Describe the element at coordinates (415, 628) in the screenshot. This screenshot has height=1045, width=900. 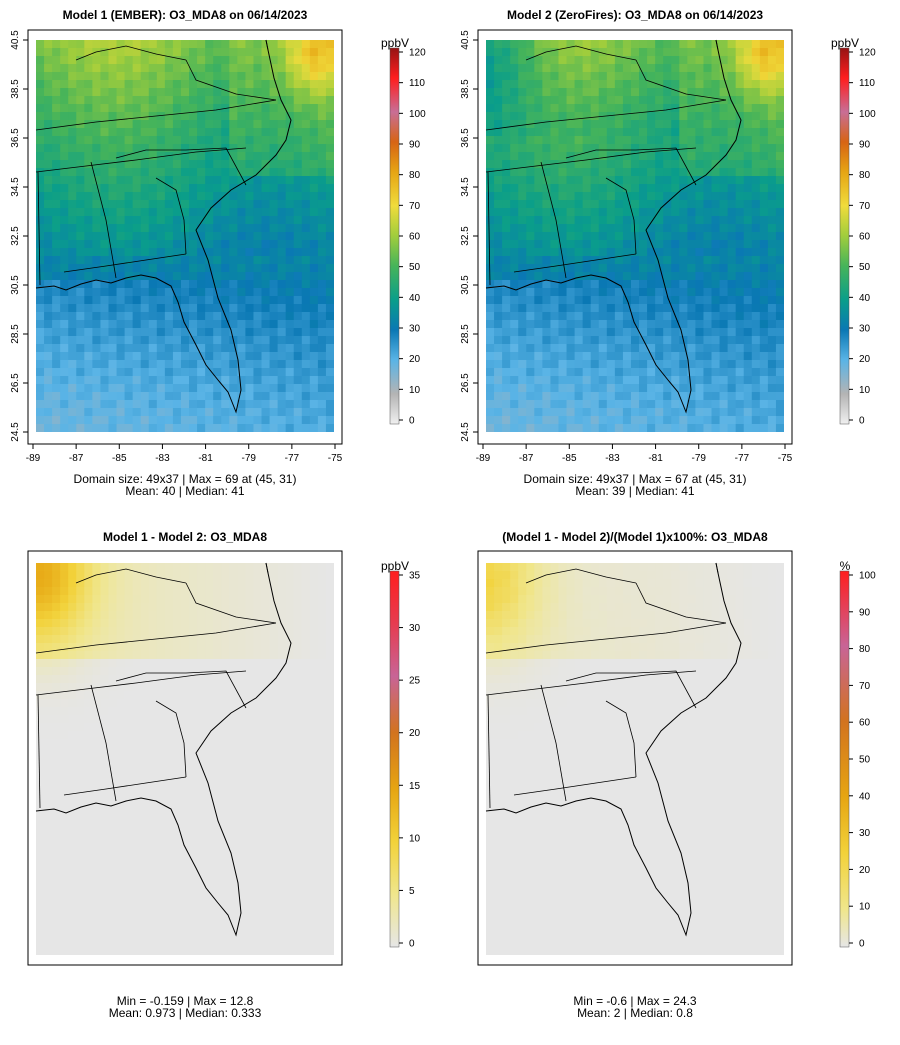
I see `colorbar-tick-label: 30` at that location.